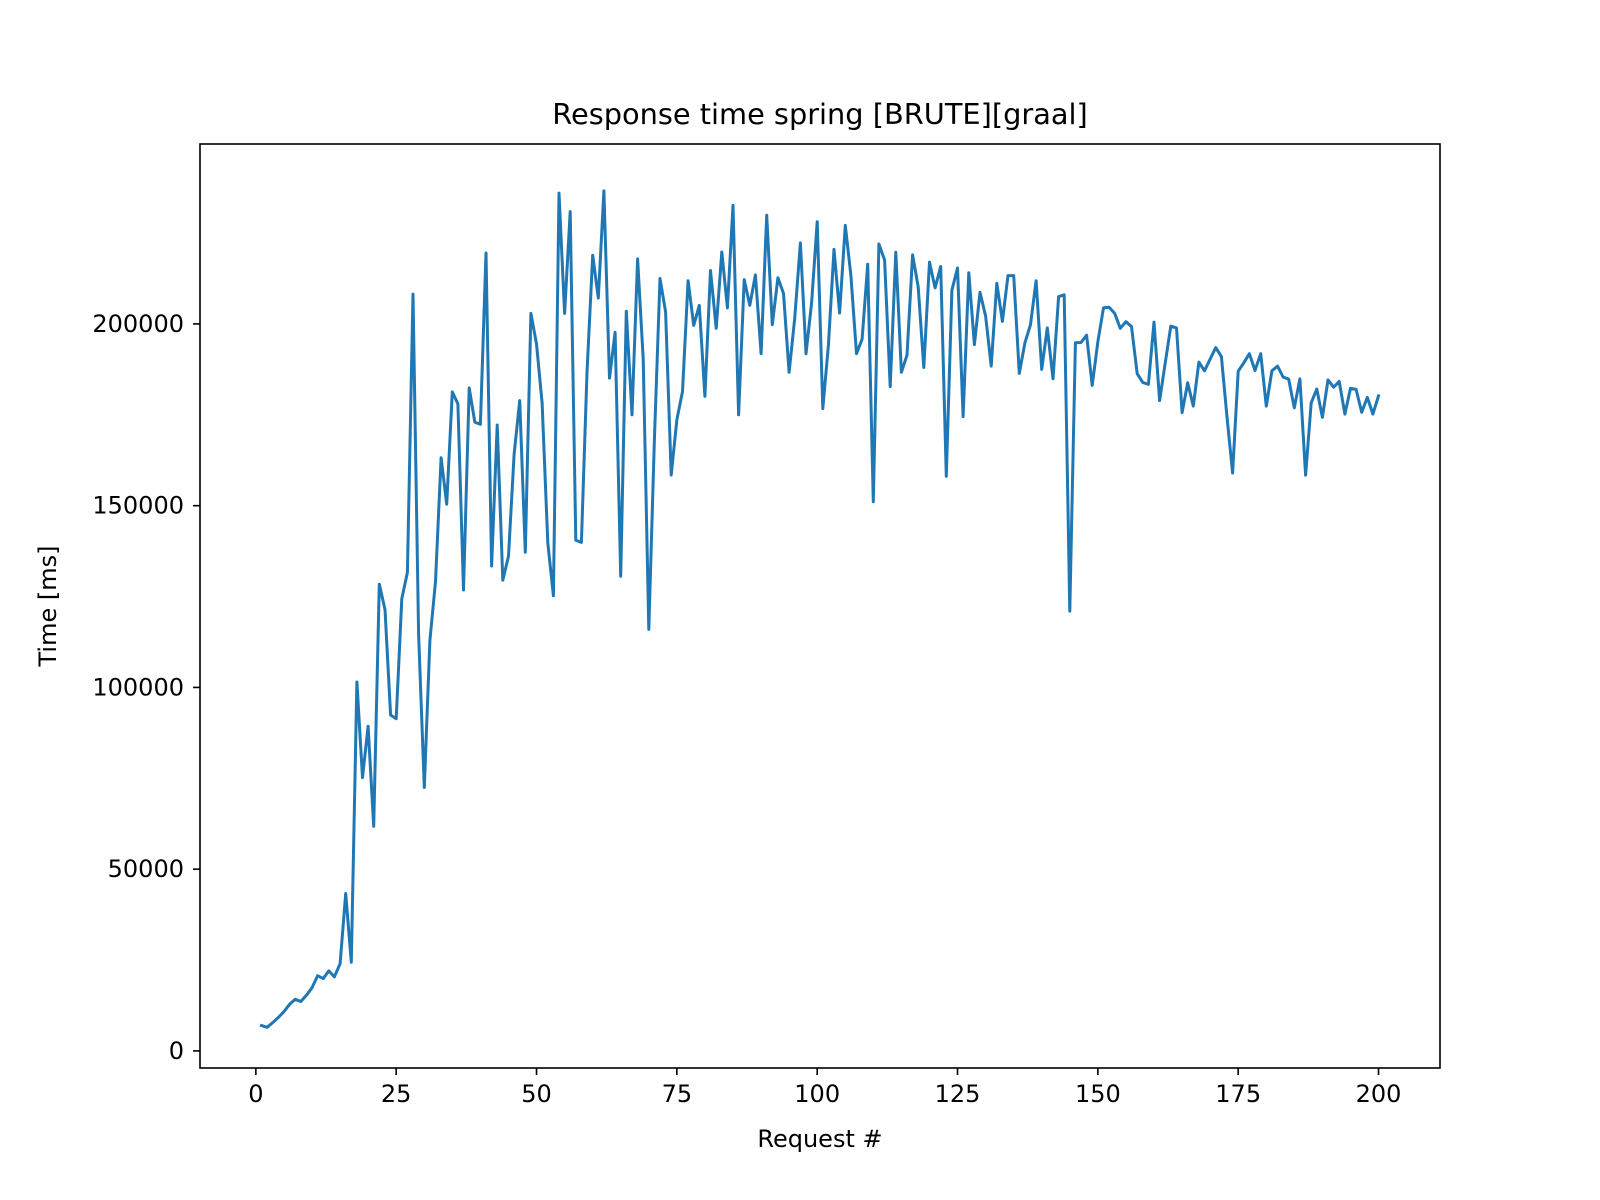  Describe the element at coordinates (819, 114) in the screenshot. I see `chart-title: Response time spring [BRUTE][graal]` at that location.